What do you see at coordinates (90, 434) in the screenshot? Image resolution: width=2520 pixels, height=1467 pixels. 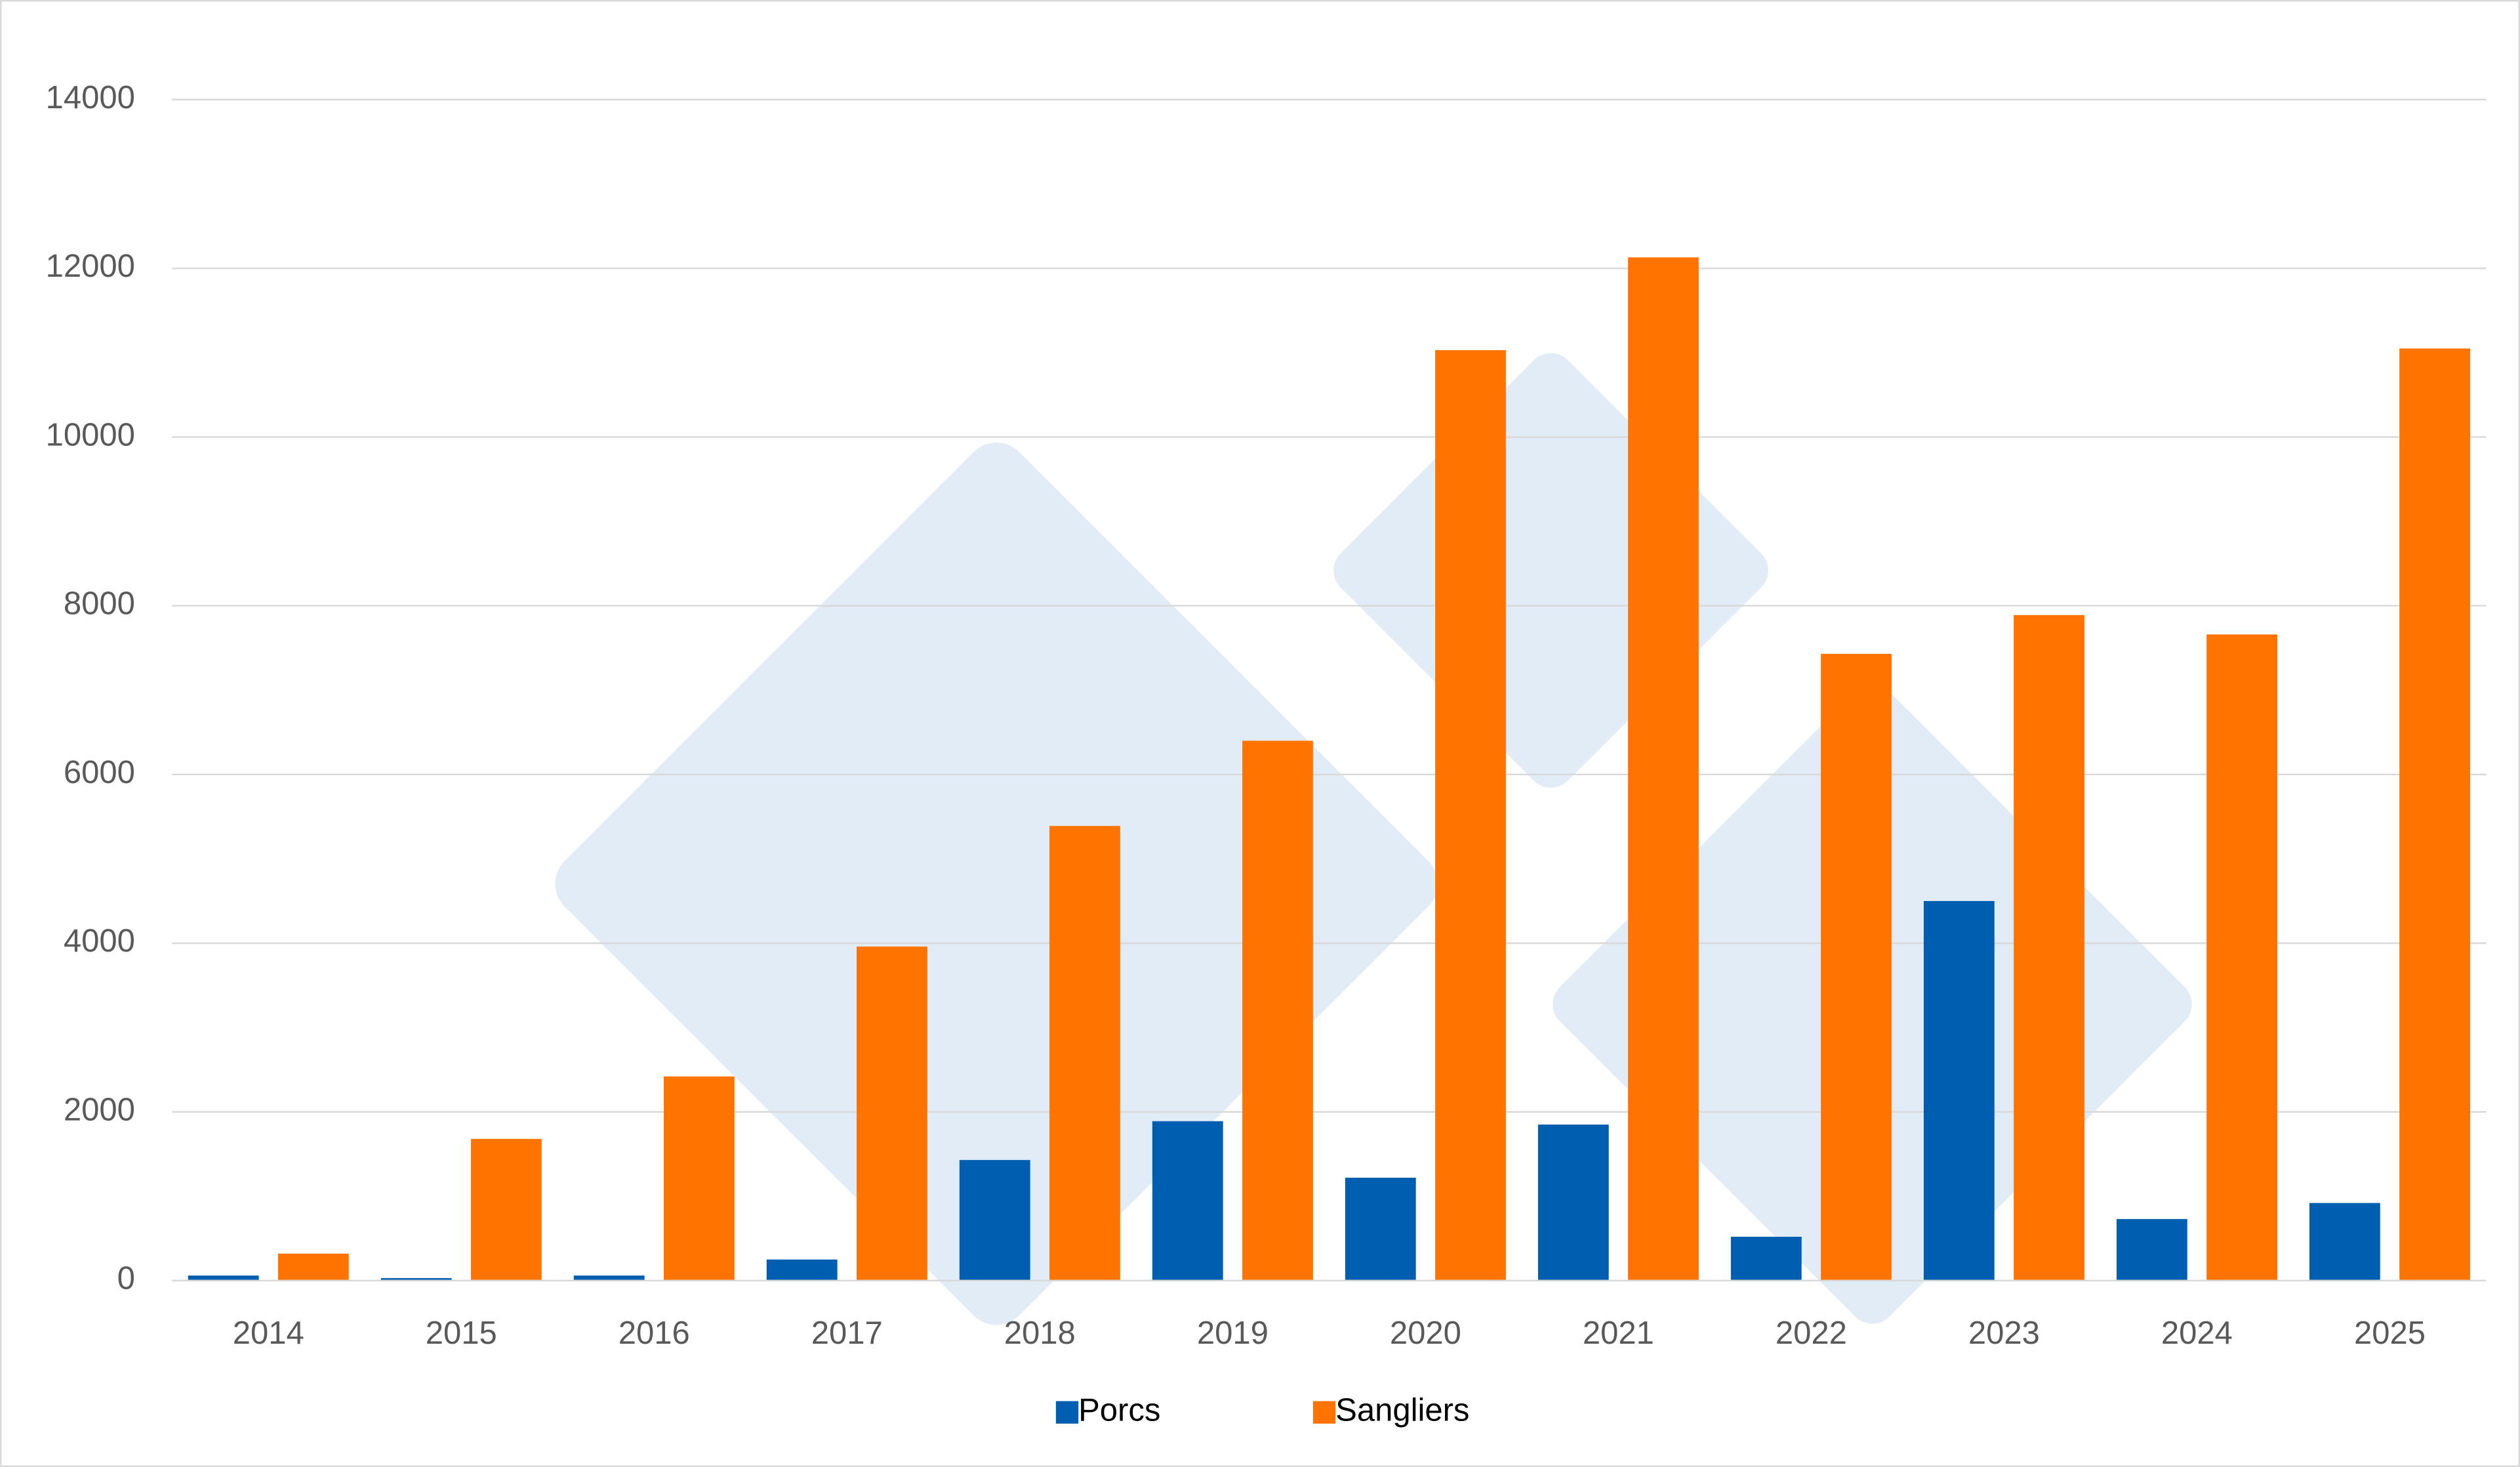 I see `y-tick-label: 10000` at bounding box center [90, 434].